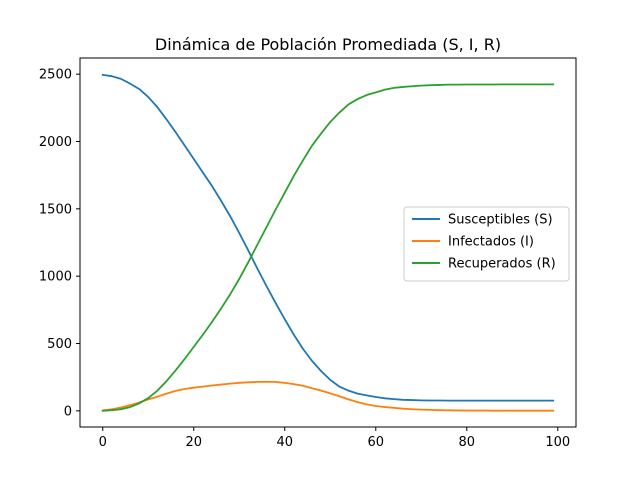 The width and height of the screenshot is (640, 480). What do you see at coordinates (55, 209) in the screenshot?
I see `y-tick-label: 1500` at bounding box center [55, 209].